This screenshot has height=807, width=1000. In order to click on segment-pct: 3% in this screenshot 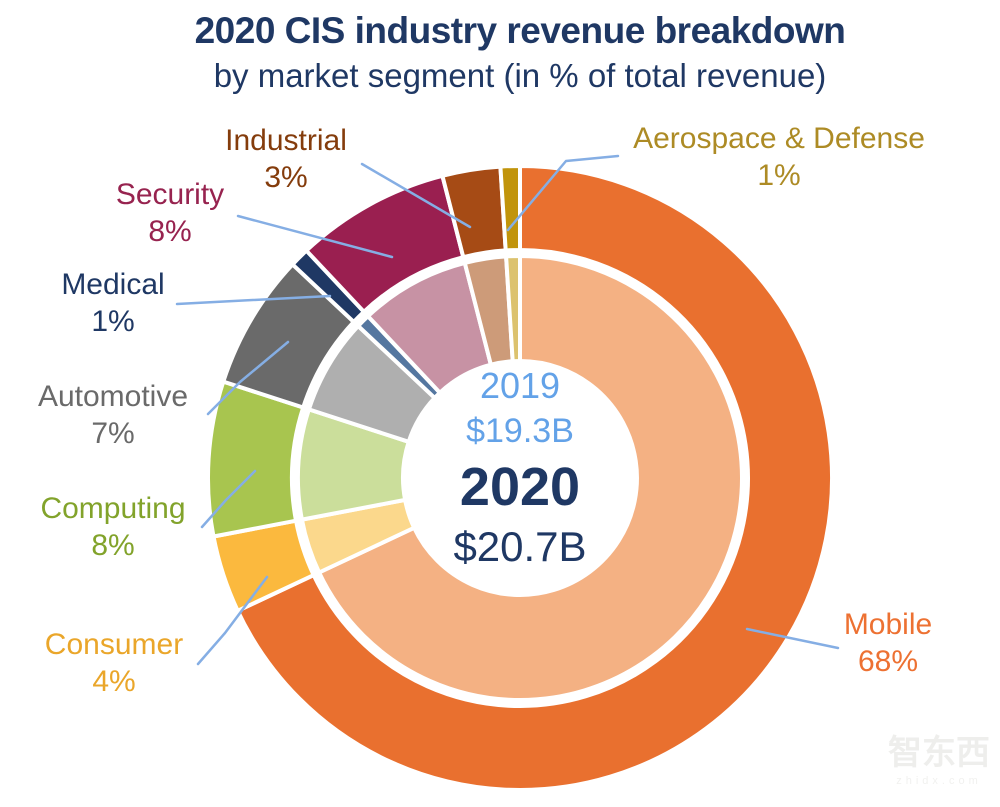, I will do `click(286, 177)`.